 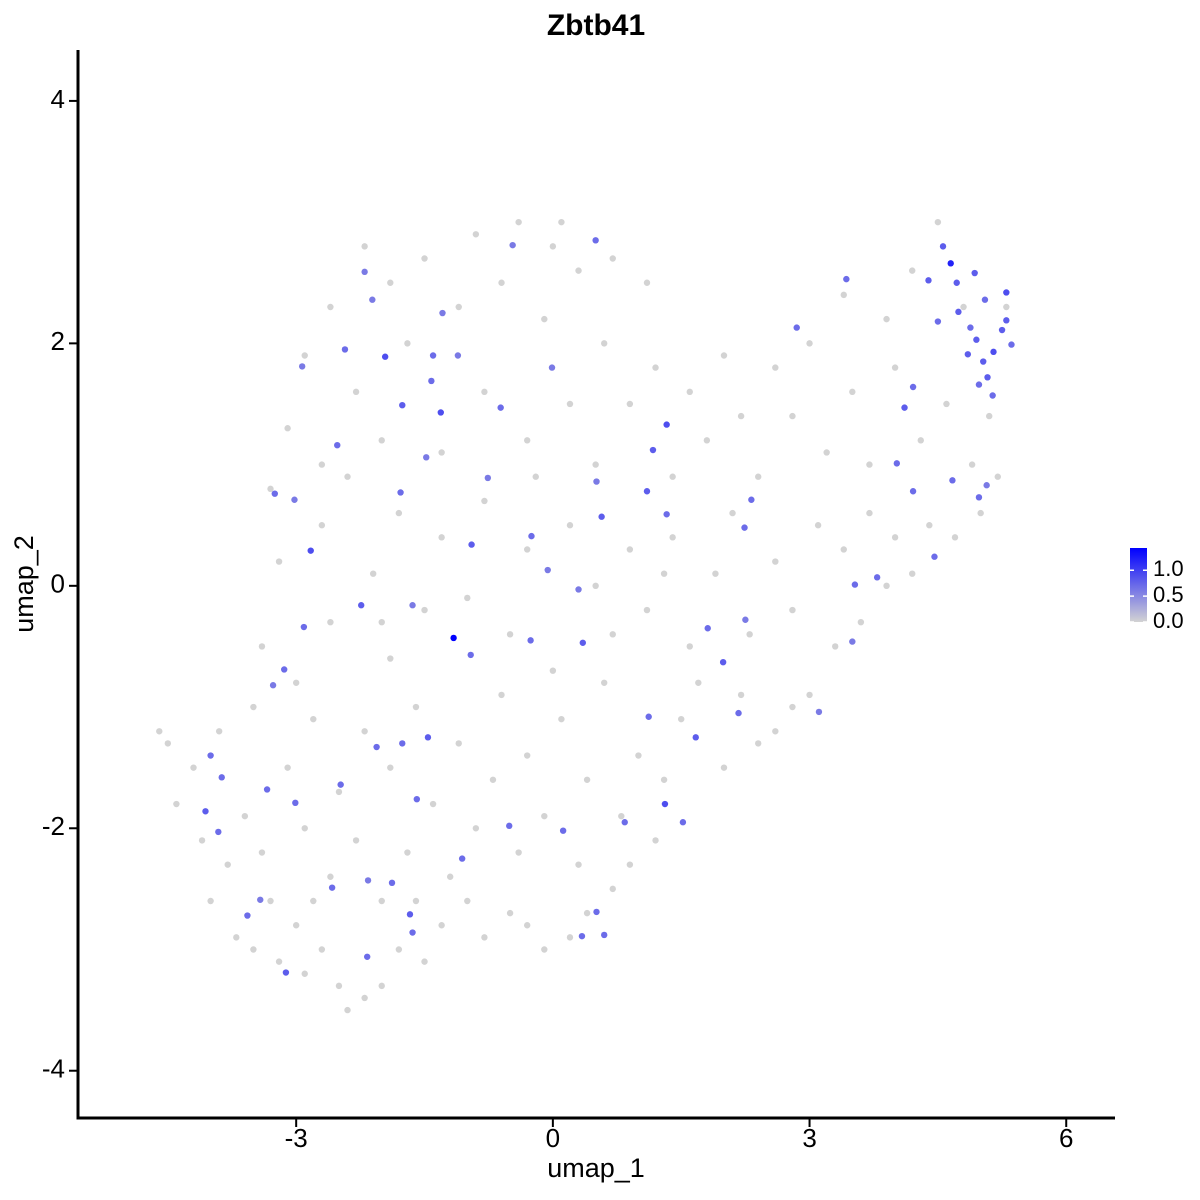 I want to click on colorbar-tick-label: 0.0, so click(x=1168, y=620).